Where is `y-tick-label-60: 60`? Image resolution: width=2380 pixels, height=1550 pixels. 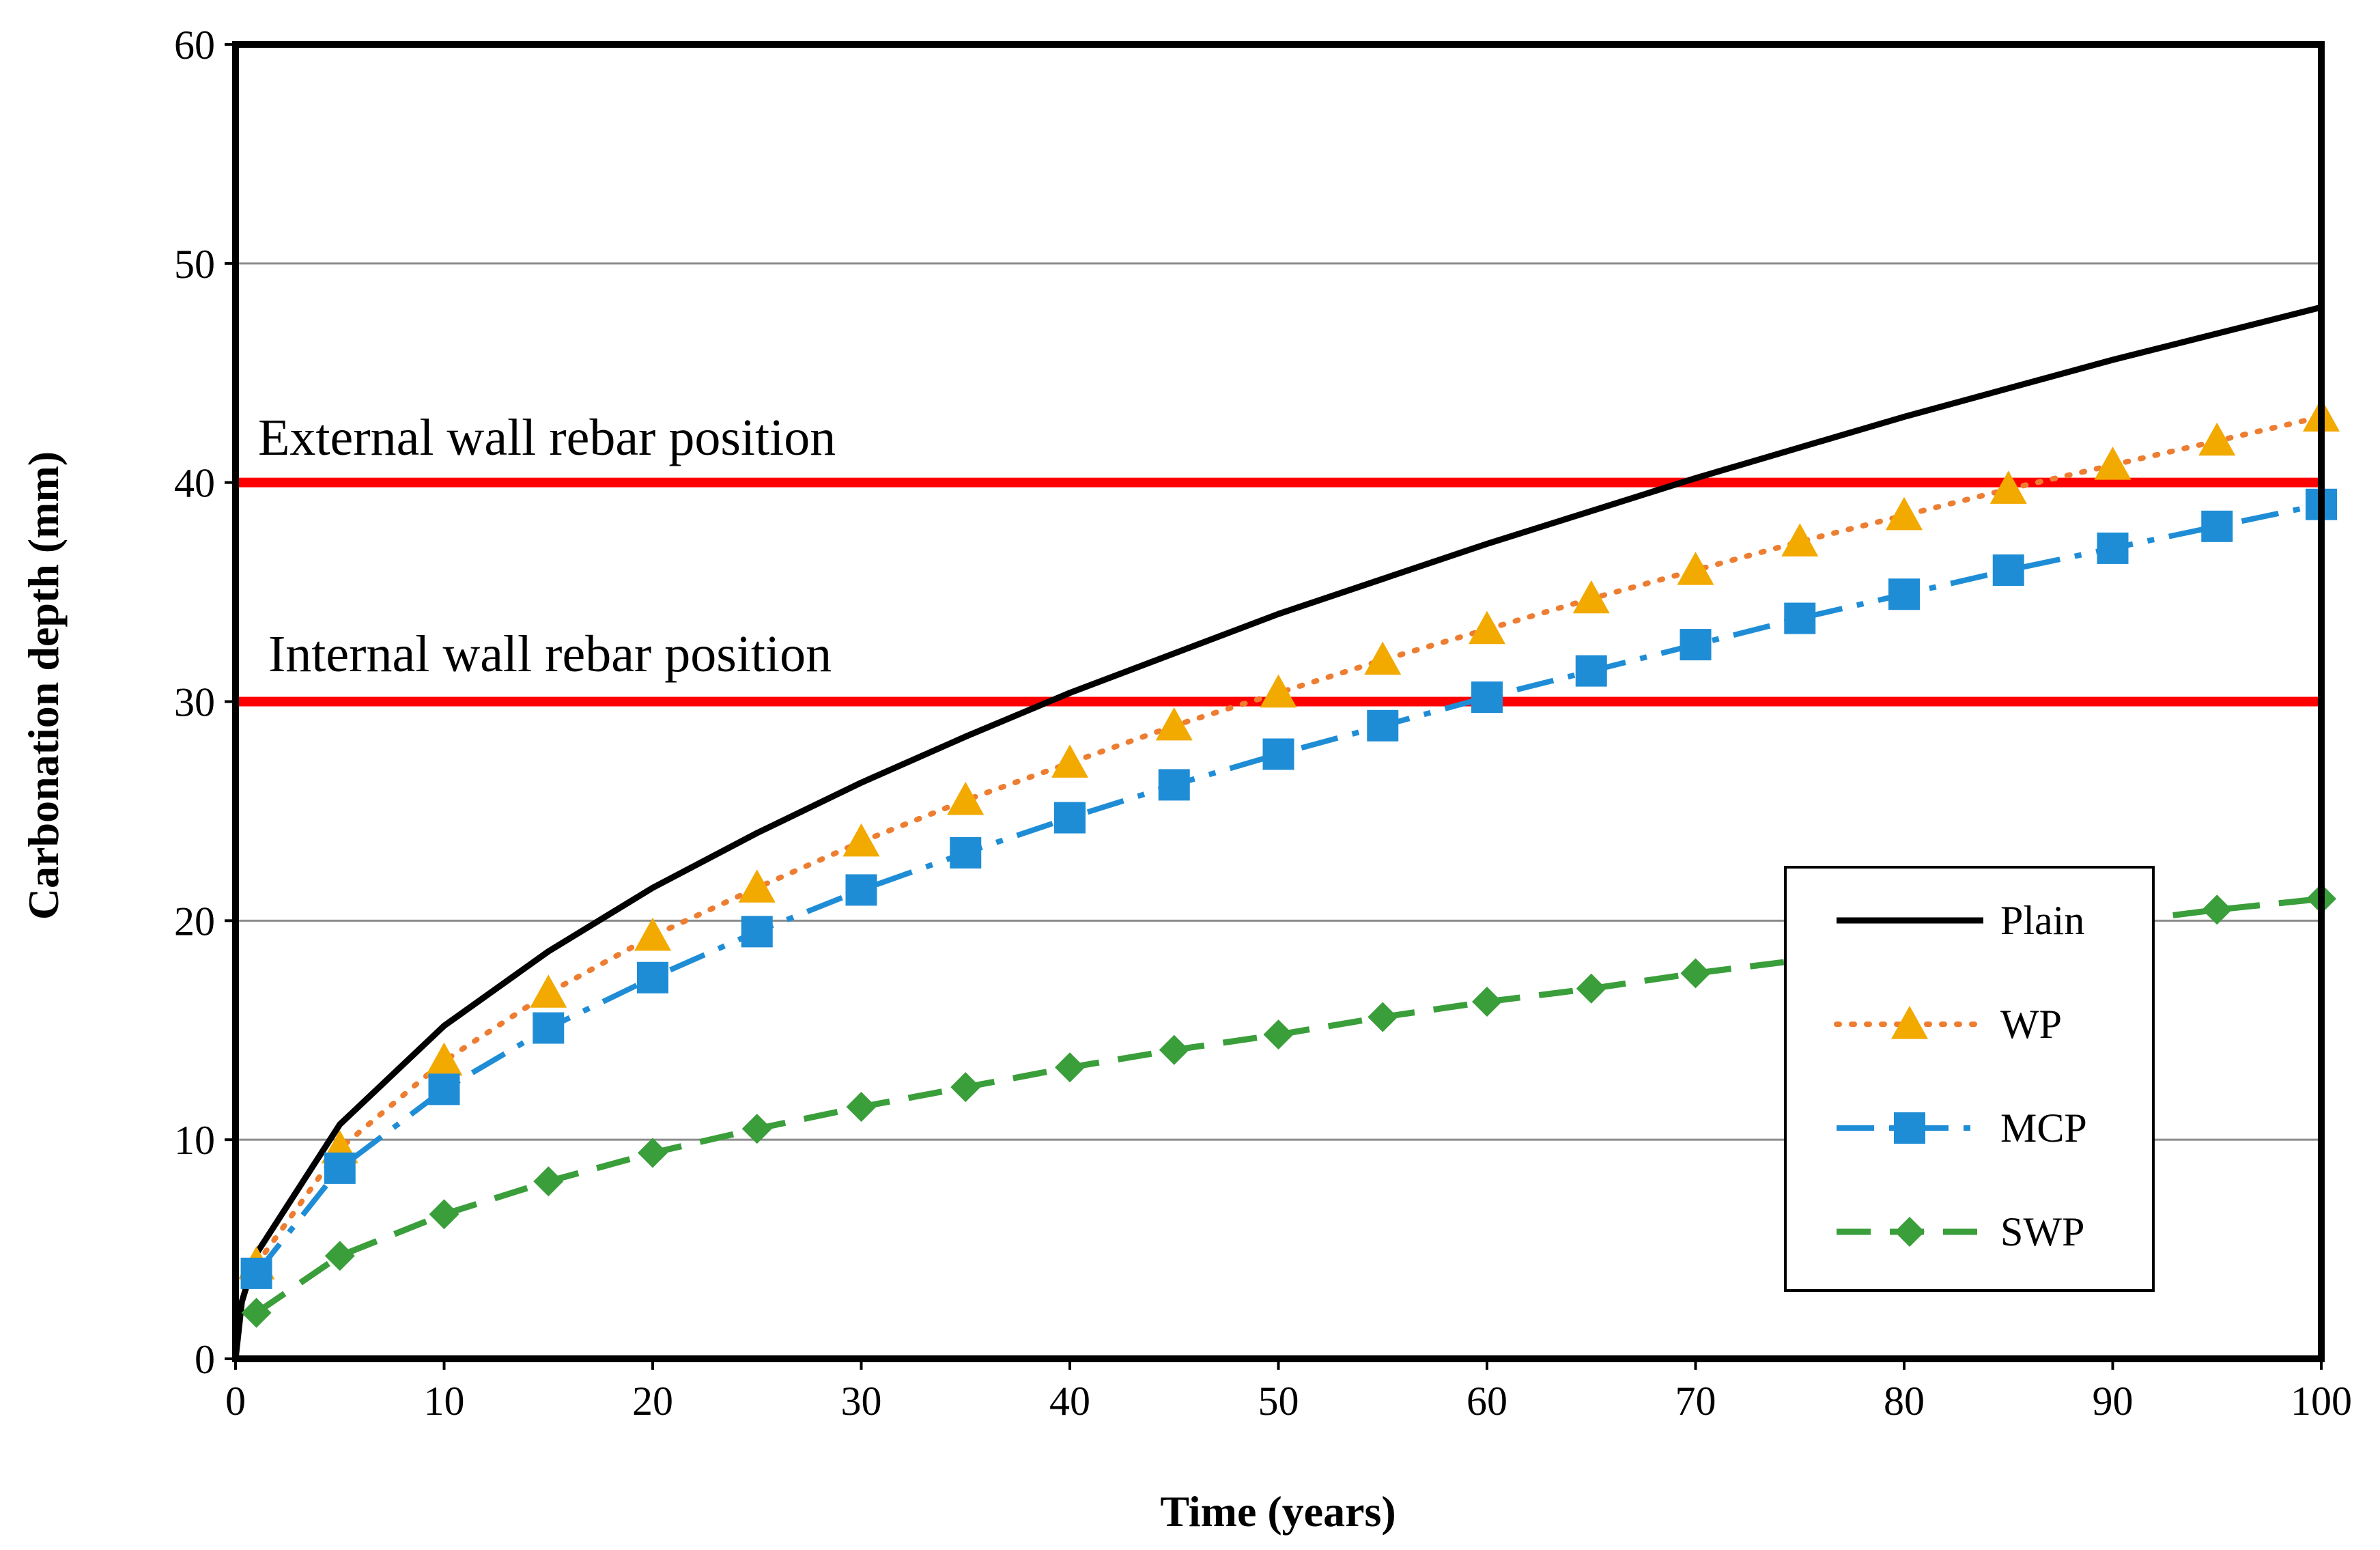 y-tick-label-60: 60 is located at coordinates (194, 45).